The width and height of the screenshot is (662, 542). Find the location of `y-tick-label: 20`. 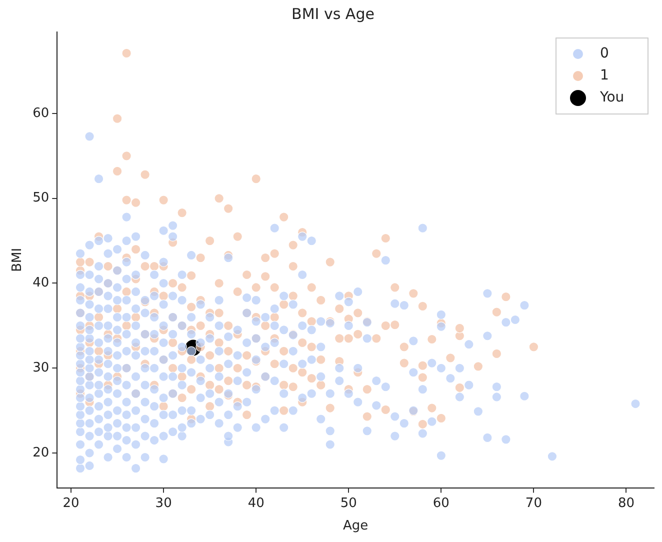

y-tick-label: 20 is located at coordinates (41, 452).